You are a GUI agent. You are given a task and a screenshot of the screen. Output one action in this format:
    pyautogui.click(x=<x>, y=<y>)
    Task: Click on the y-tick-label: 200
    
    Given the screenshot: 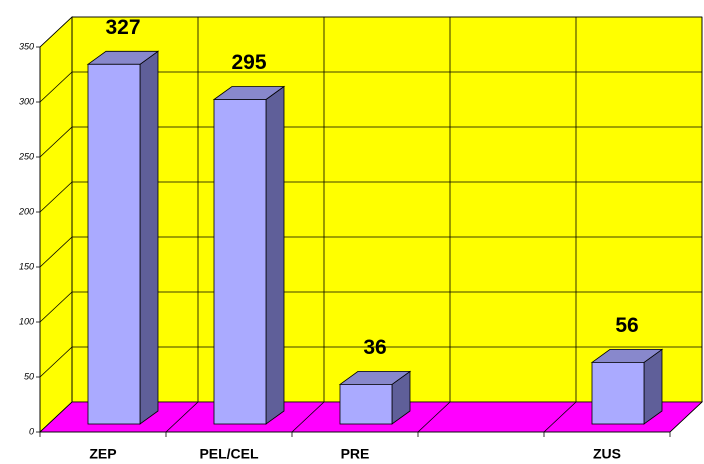 What is the action you would take?
    pyautogui.click(x=26, y=211)
    